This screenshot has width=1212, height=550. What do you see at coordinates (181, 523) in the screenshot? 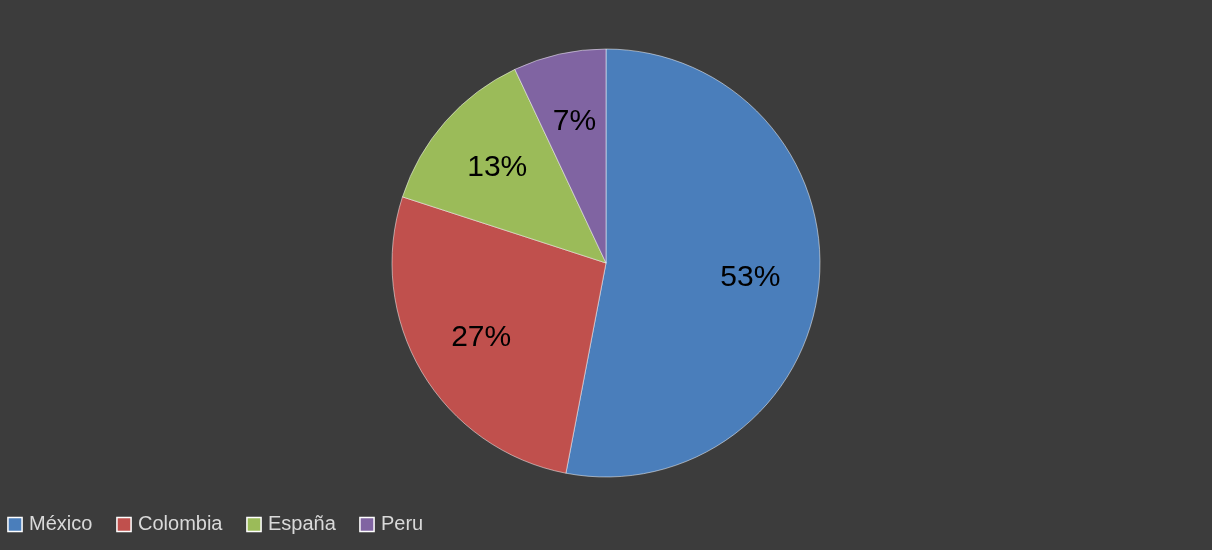
I see `legend-label: Colombia` at bounding box center [181, 523].